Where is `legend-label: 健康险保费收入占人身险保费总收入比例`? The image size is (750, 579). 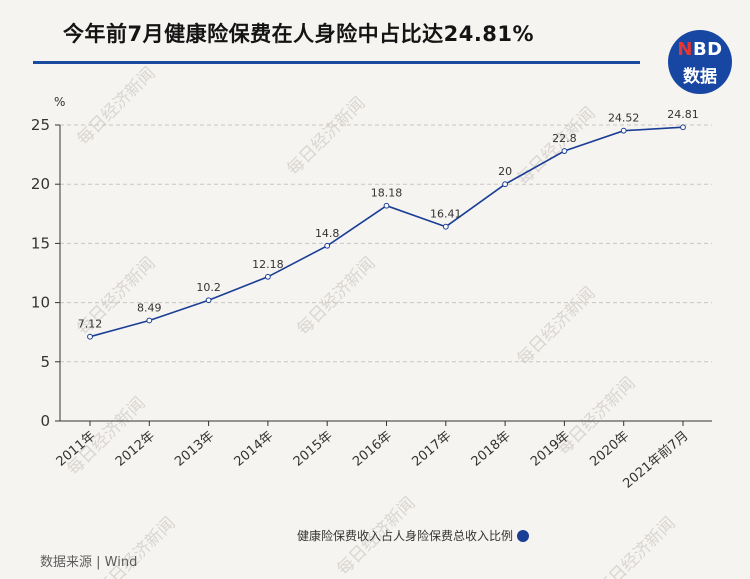
legend-label: 健康险保费收入占人身险保费总收入比例 is located at coordinates (405, 535).